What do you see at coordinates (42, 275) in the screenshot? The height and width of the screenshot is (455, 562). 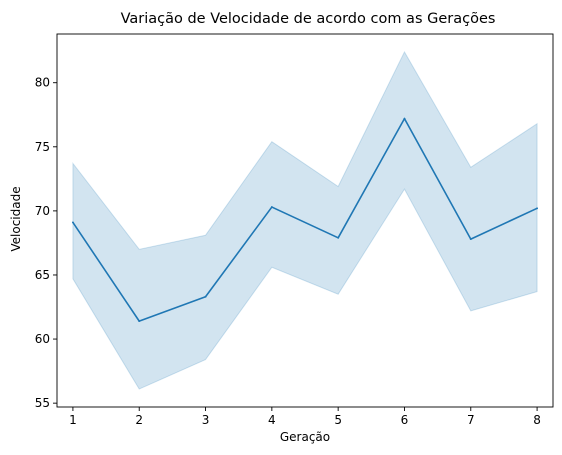 I see `y-tick-label: 65` at bounding box center [42, 275].